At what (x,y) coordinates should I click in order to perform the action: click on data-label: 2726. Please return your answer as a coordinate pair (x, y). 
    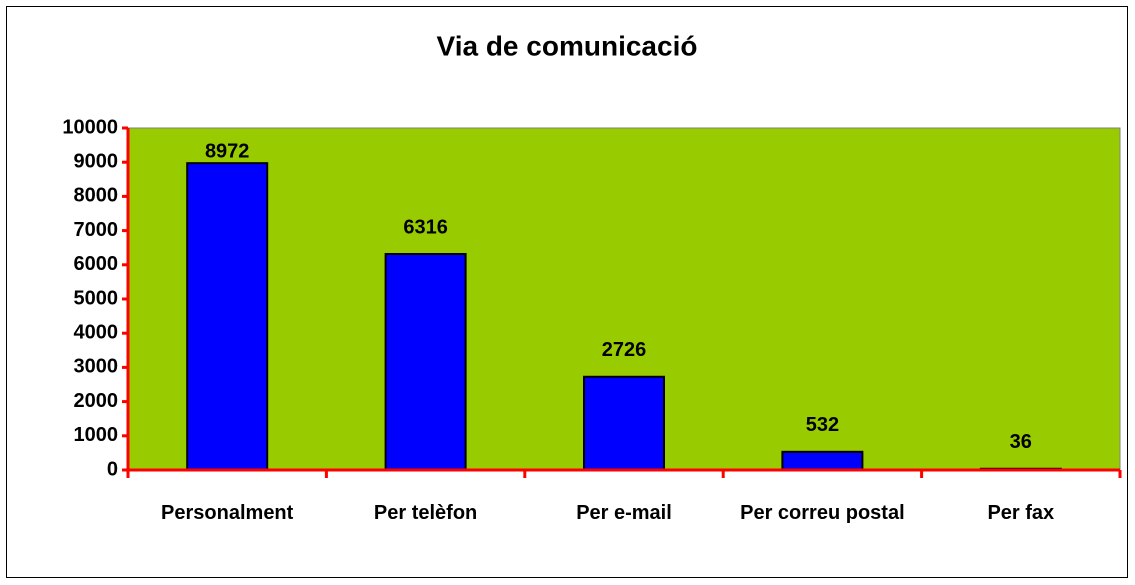
    Looking at the image, I should click on (624, 350).